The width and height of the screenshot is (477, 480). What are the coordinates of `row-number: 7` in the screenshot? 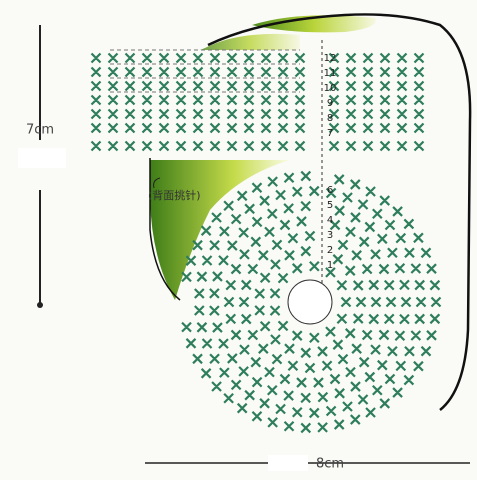 It's located at (330, 133).